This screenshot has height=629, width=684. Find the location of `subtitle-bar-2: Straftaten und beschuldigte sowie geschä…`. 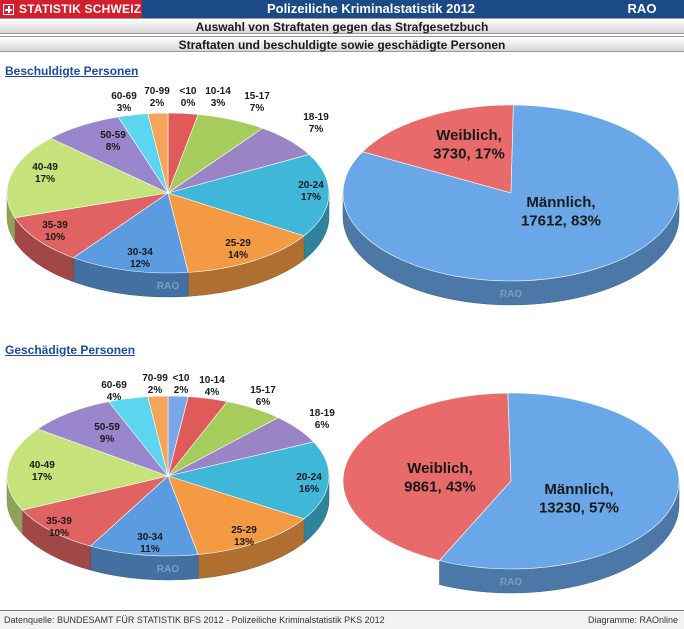

subtitle-bar-2: Straftaten und beschuldigte sowie geschä… is located at coordinates (342, 44).